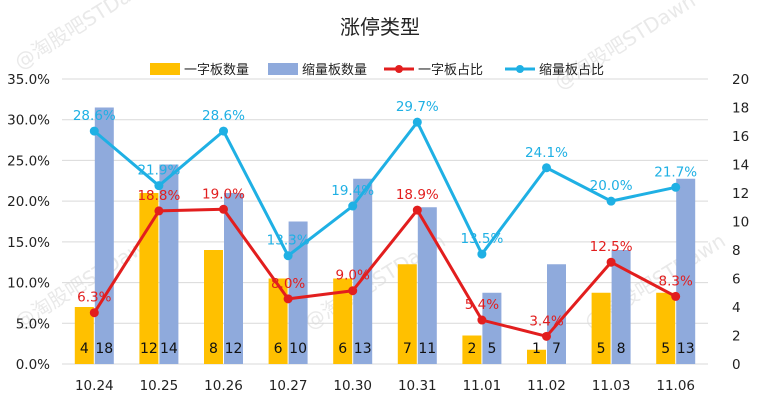  I want to click on line-label: 24.1%, so click(546, 153).